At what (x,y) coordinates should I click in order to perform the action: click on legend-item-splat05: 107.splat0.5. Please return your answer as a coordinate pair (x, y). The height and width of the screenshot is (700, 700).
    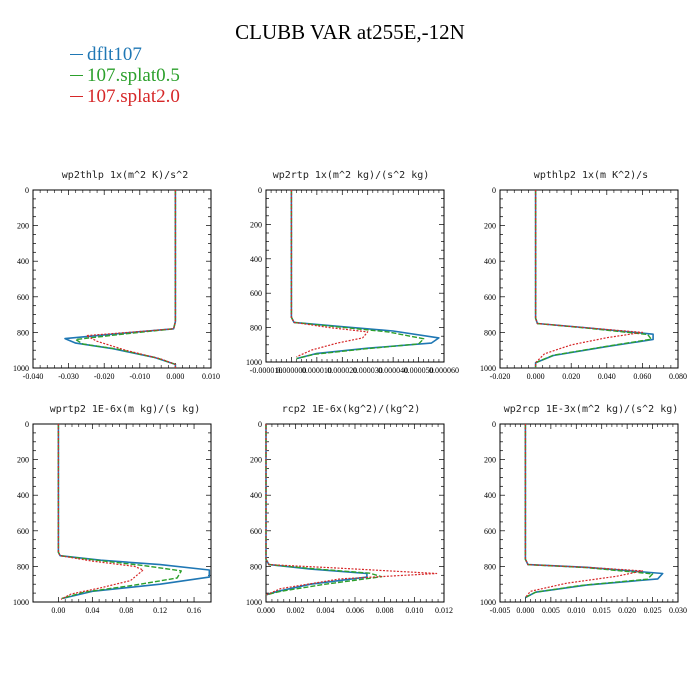
    Looking at the image, I should click on (125, 75).